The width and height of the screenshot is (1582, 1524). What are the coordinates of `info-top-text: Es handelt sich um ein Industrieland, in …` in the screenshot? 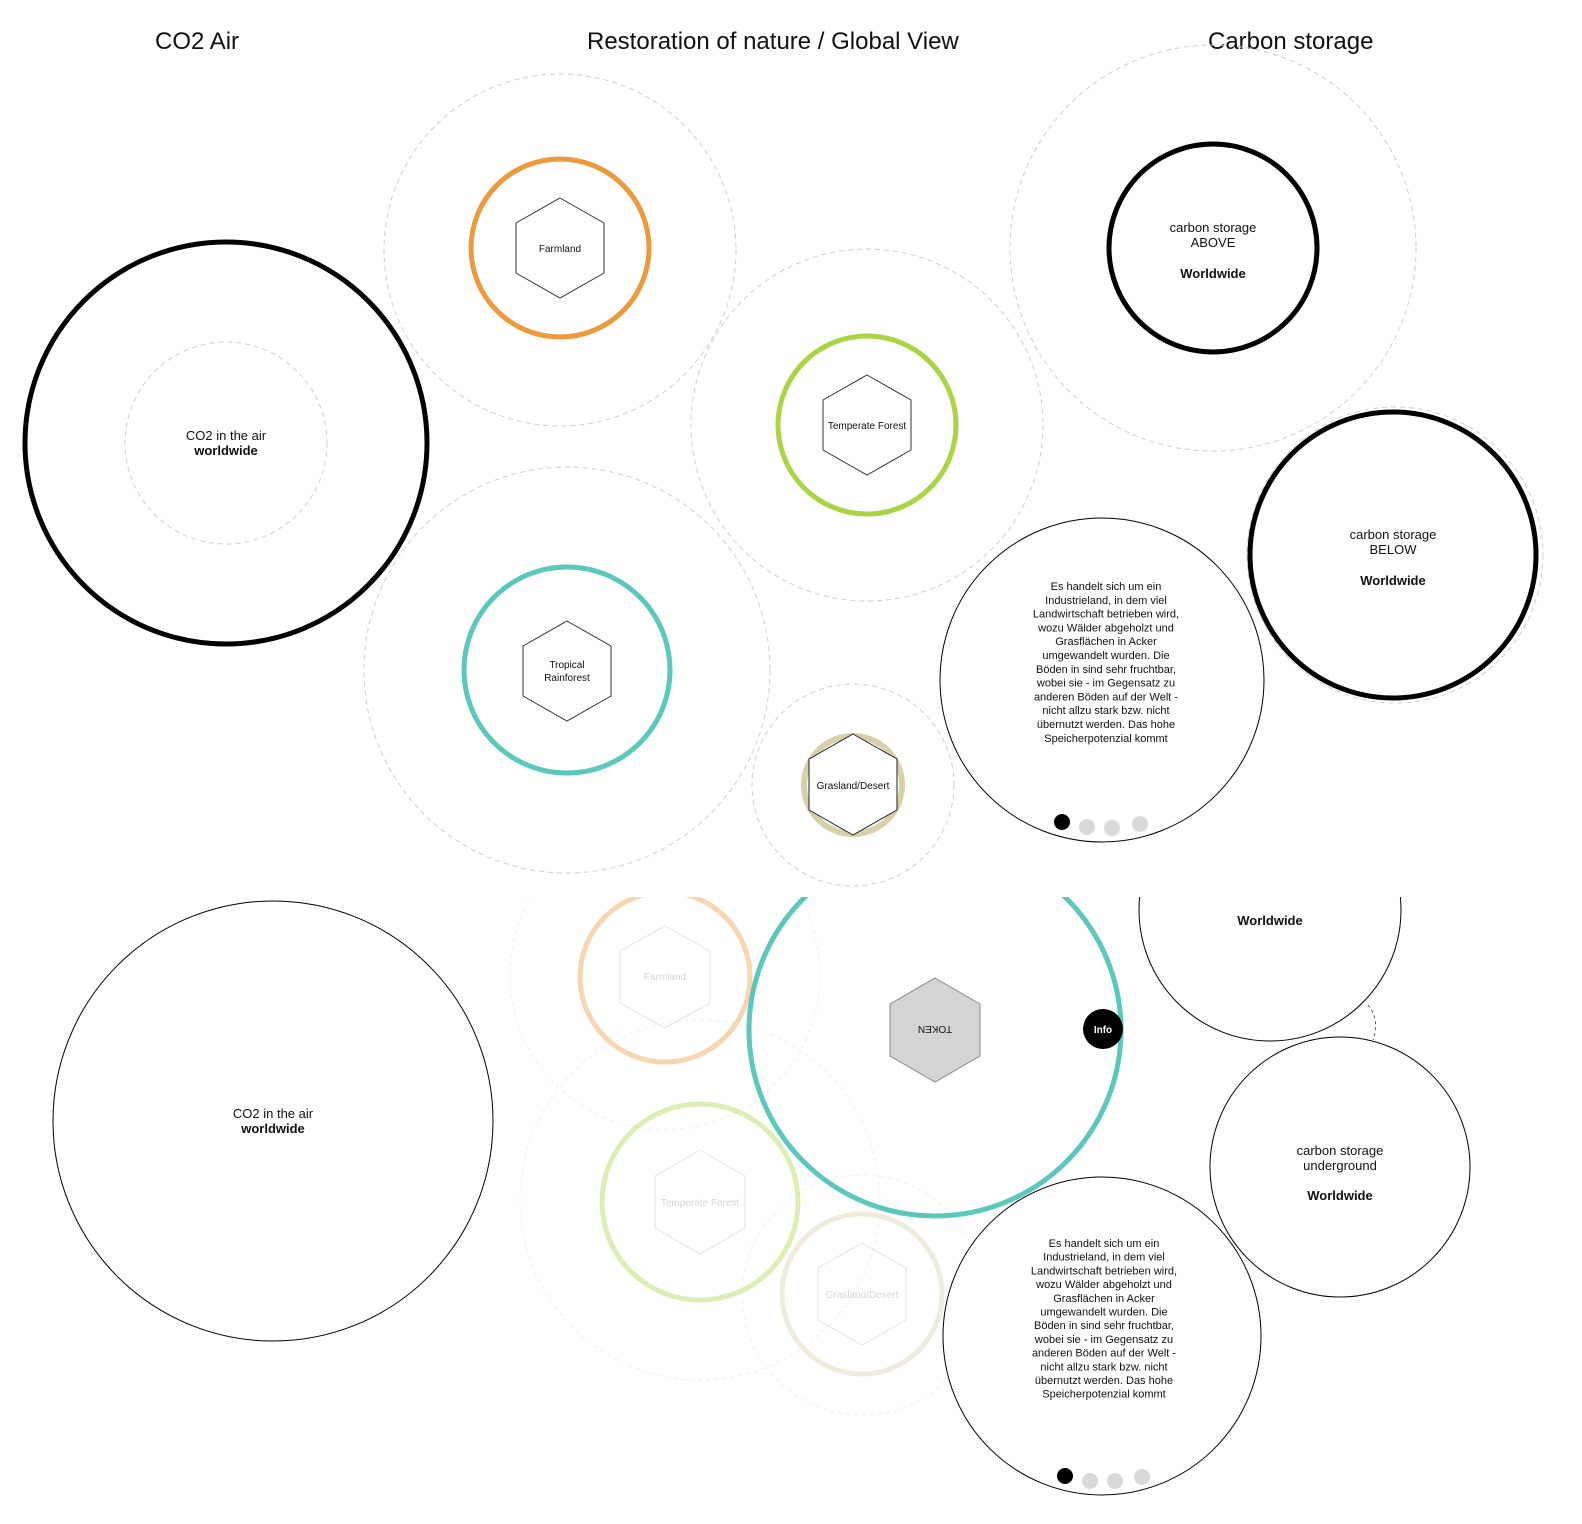 It's located at (1106, 663).